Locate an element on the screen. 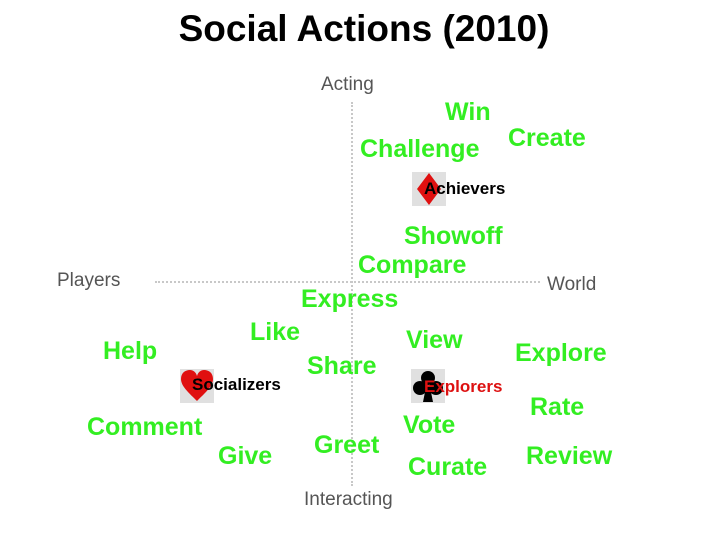 Image resolution: width=728 pixels, height=546 pixels. axis-label-world: World is located at coordinates (572, 284).